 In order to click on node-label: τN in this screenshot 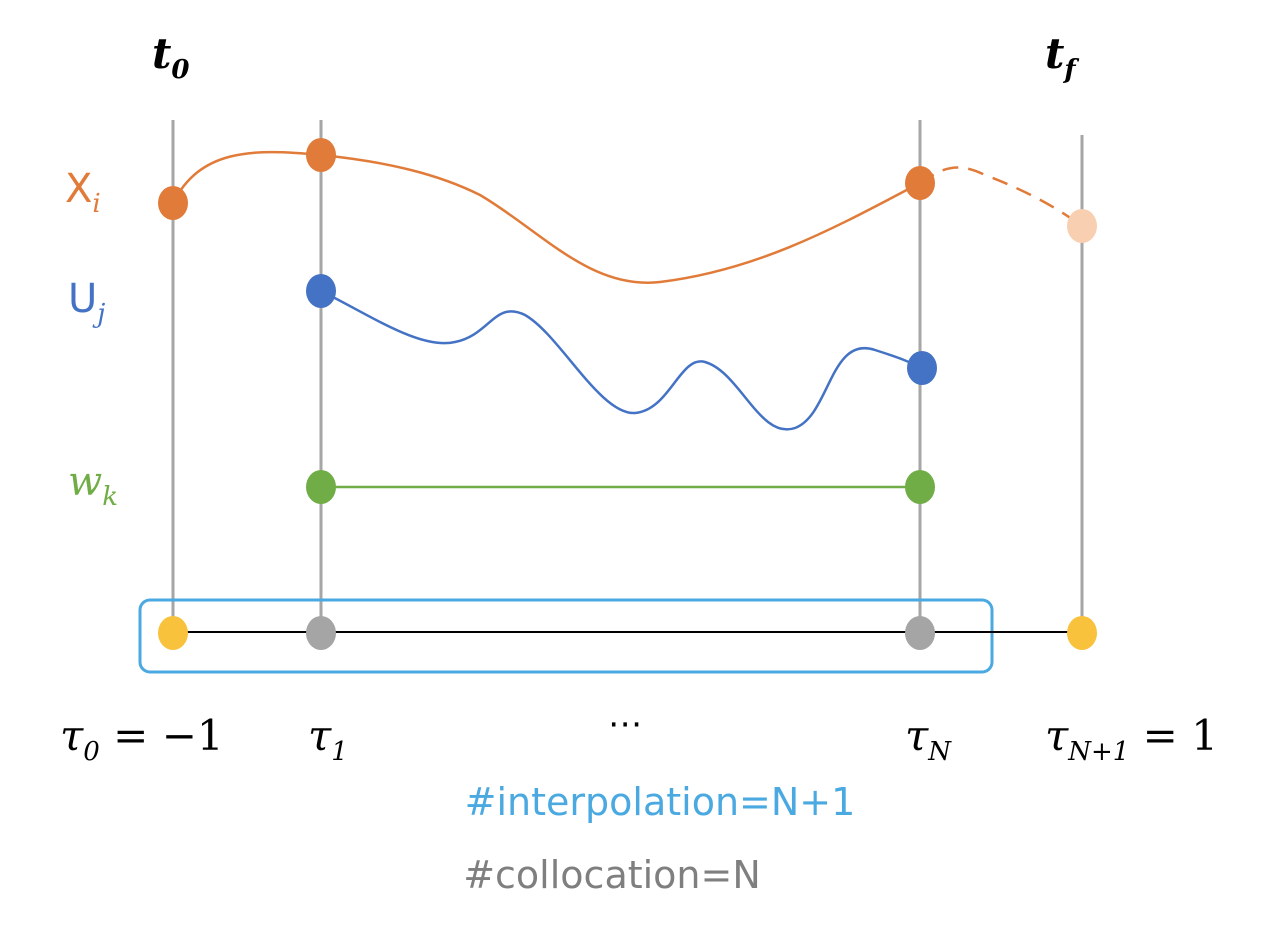, I will do `click(928, 739)`.